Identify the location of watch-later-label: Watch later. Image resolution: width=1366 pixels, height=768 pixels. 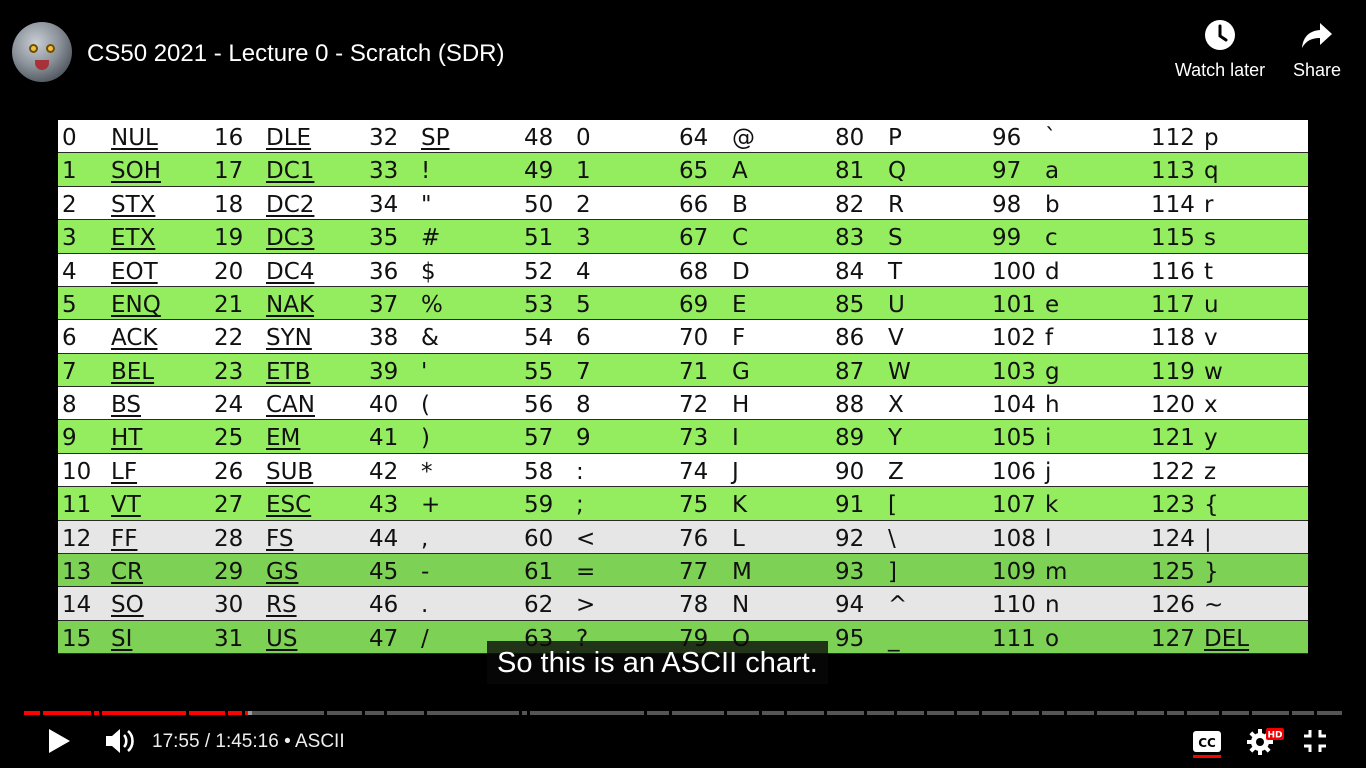
(1220, 70).